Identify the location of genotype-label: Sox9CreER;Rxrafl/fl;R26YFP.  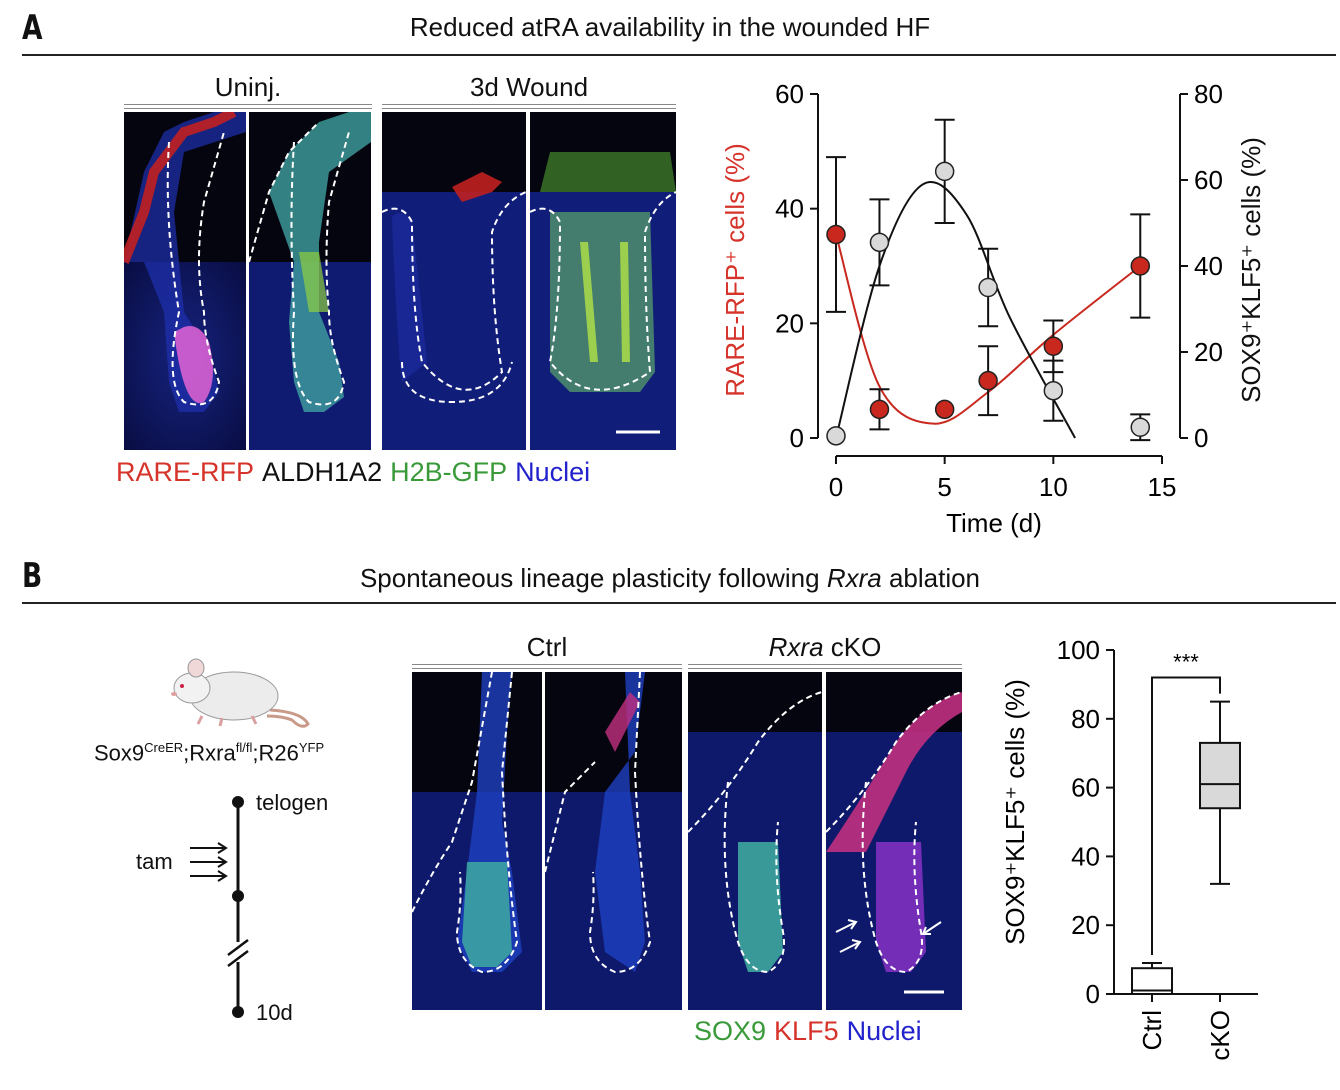
(209, 753).